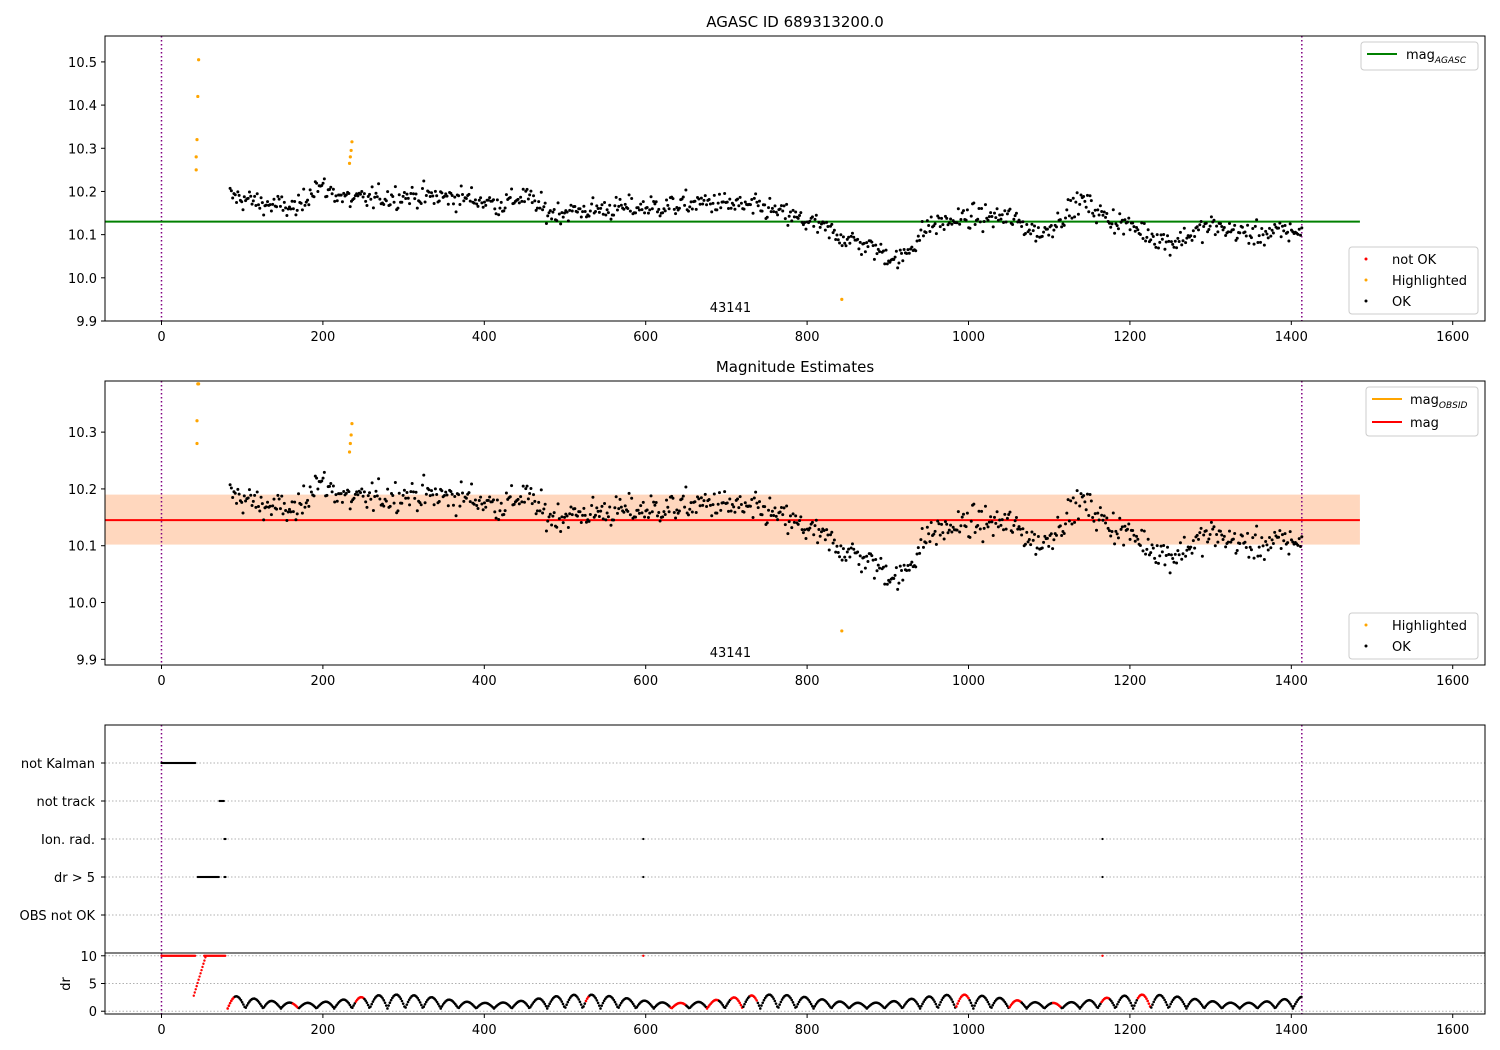 This screenshot has height=1050, width=1500. What do you see at coordinates (807, 337) in the screenshot?
I see `x-tick-label: 800` at bounding box center [807, 337].